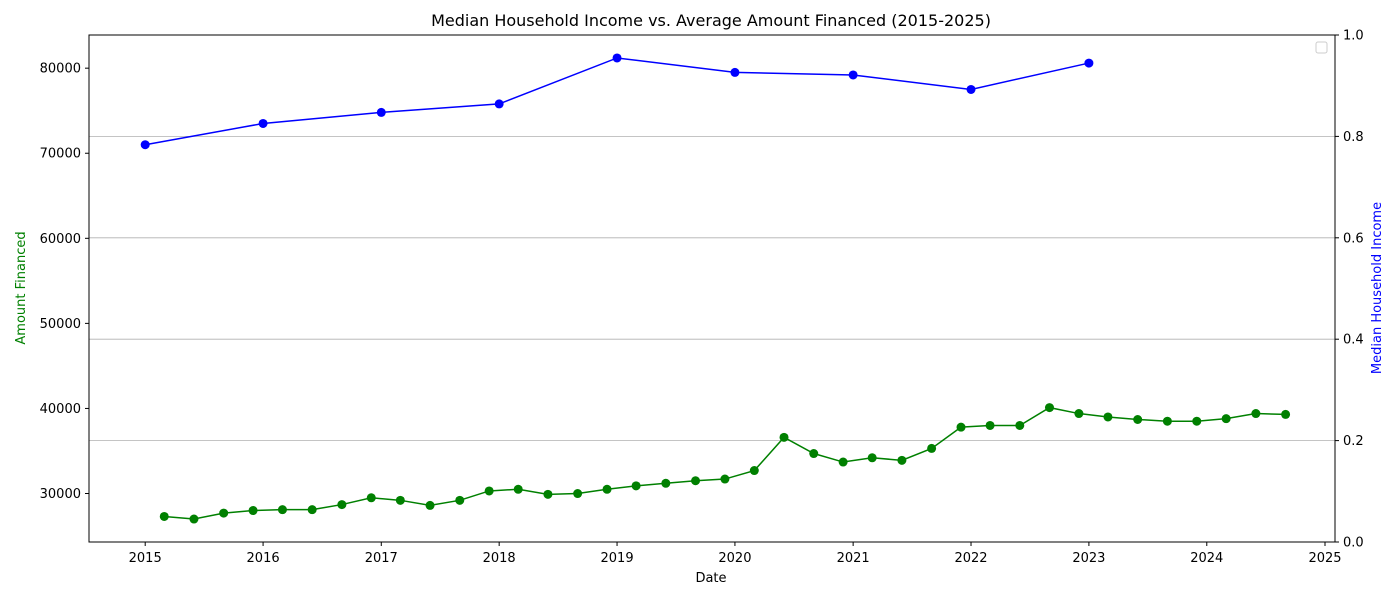  I want to click on left-axis-title: Amount Financed, so click(21, 287).